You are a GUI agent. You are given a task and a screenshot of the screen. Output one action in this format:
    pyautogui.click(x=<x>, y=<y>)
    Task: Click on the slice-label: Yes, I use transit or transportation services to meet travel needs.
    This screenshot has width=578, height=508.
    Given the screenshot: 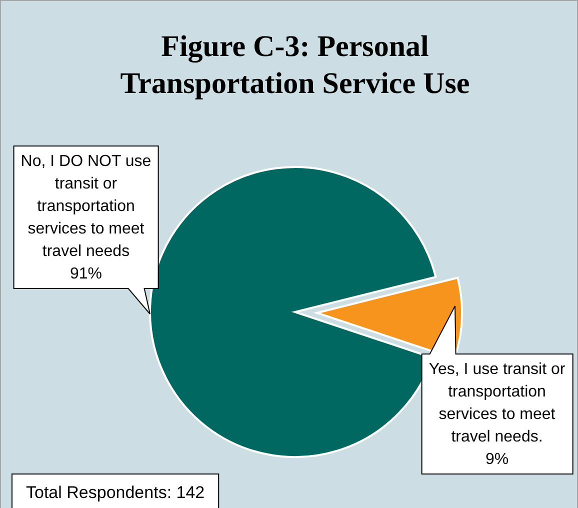 What is the action you would take?
    pyautogui.click(x=497, y=403)
    